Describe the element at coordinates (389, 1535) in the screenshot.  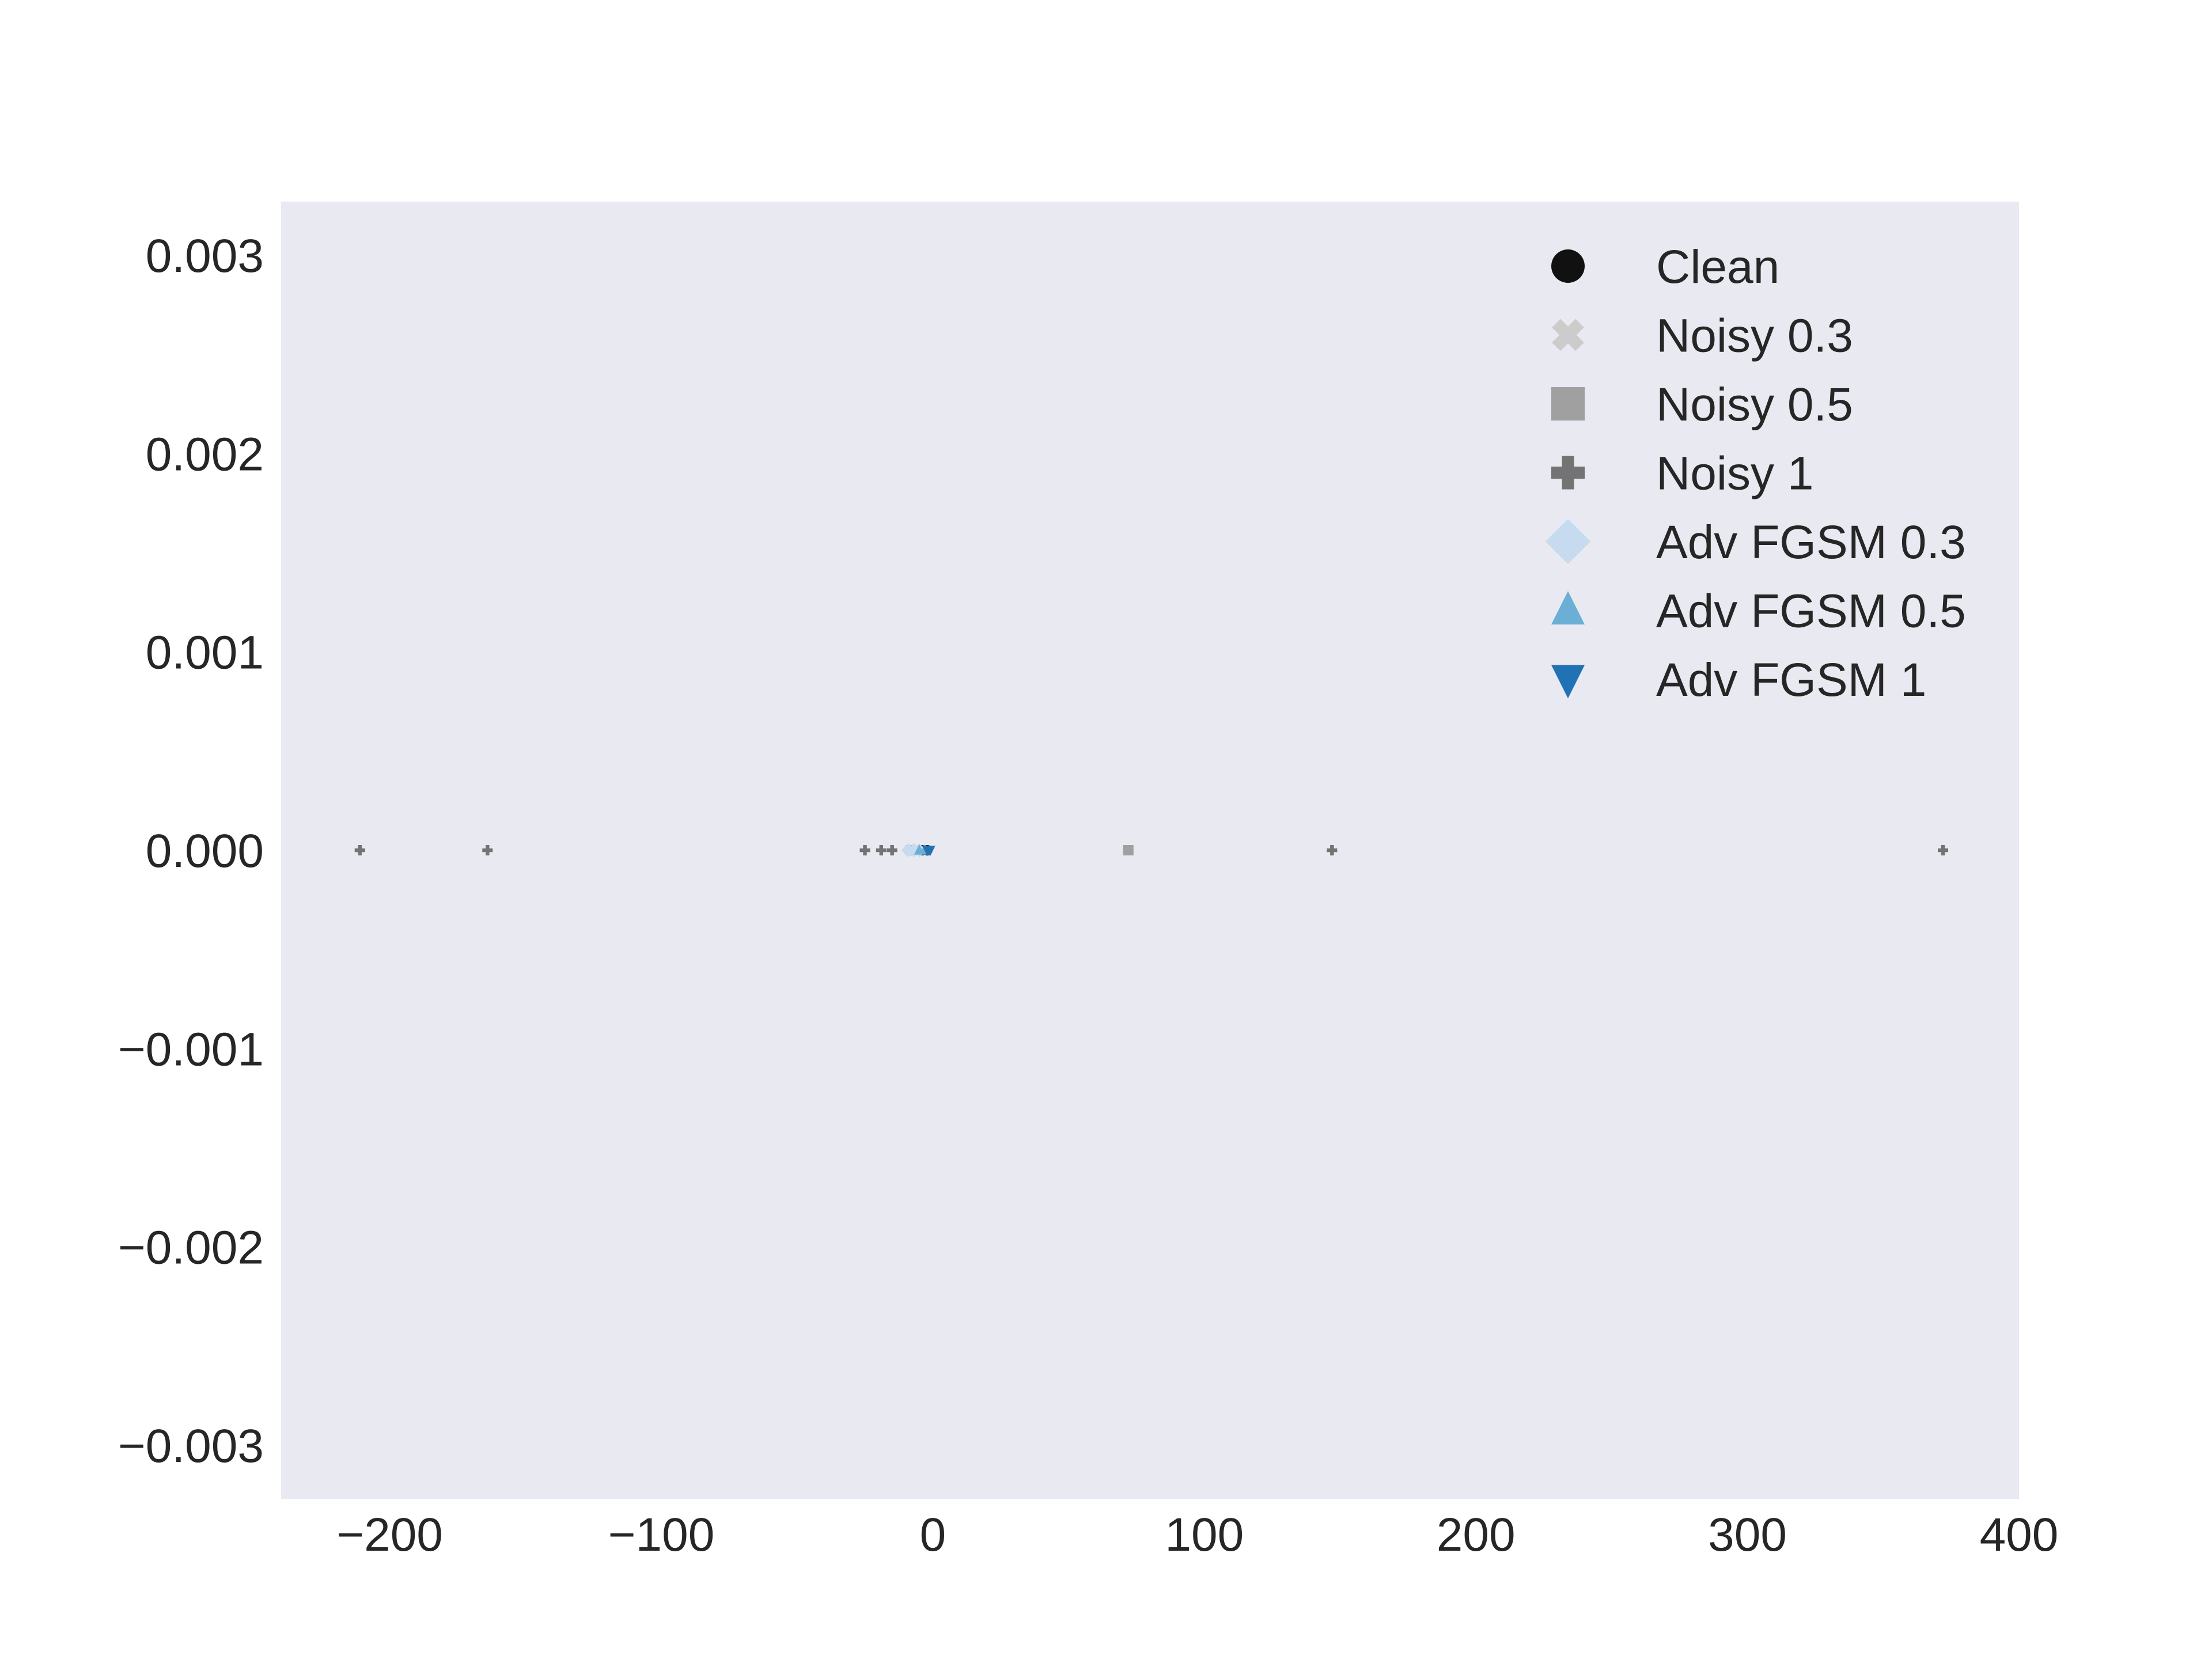
I see `x-tick-label: −200` at that location.